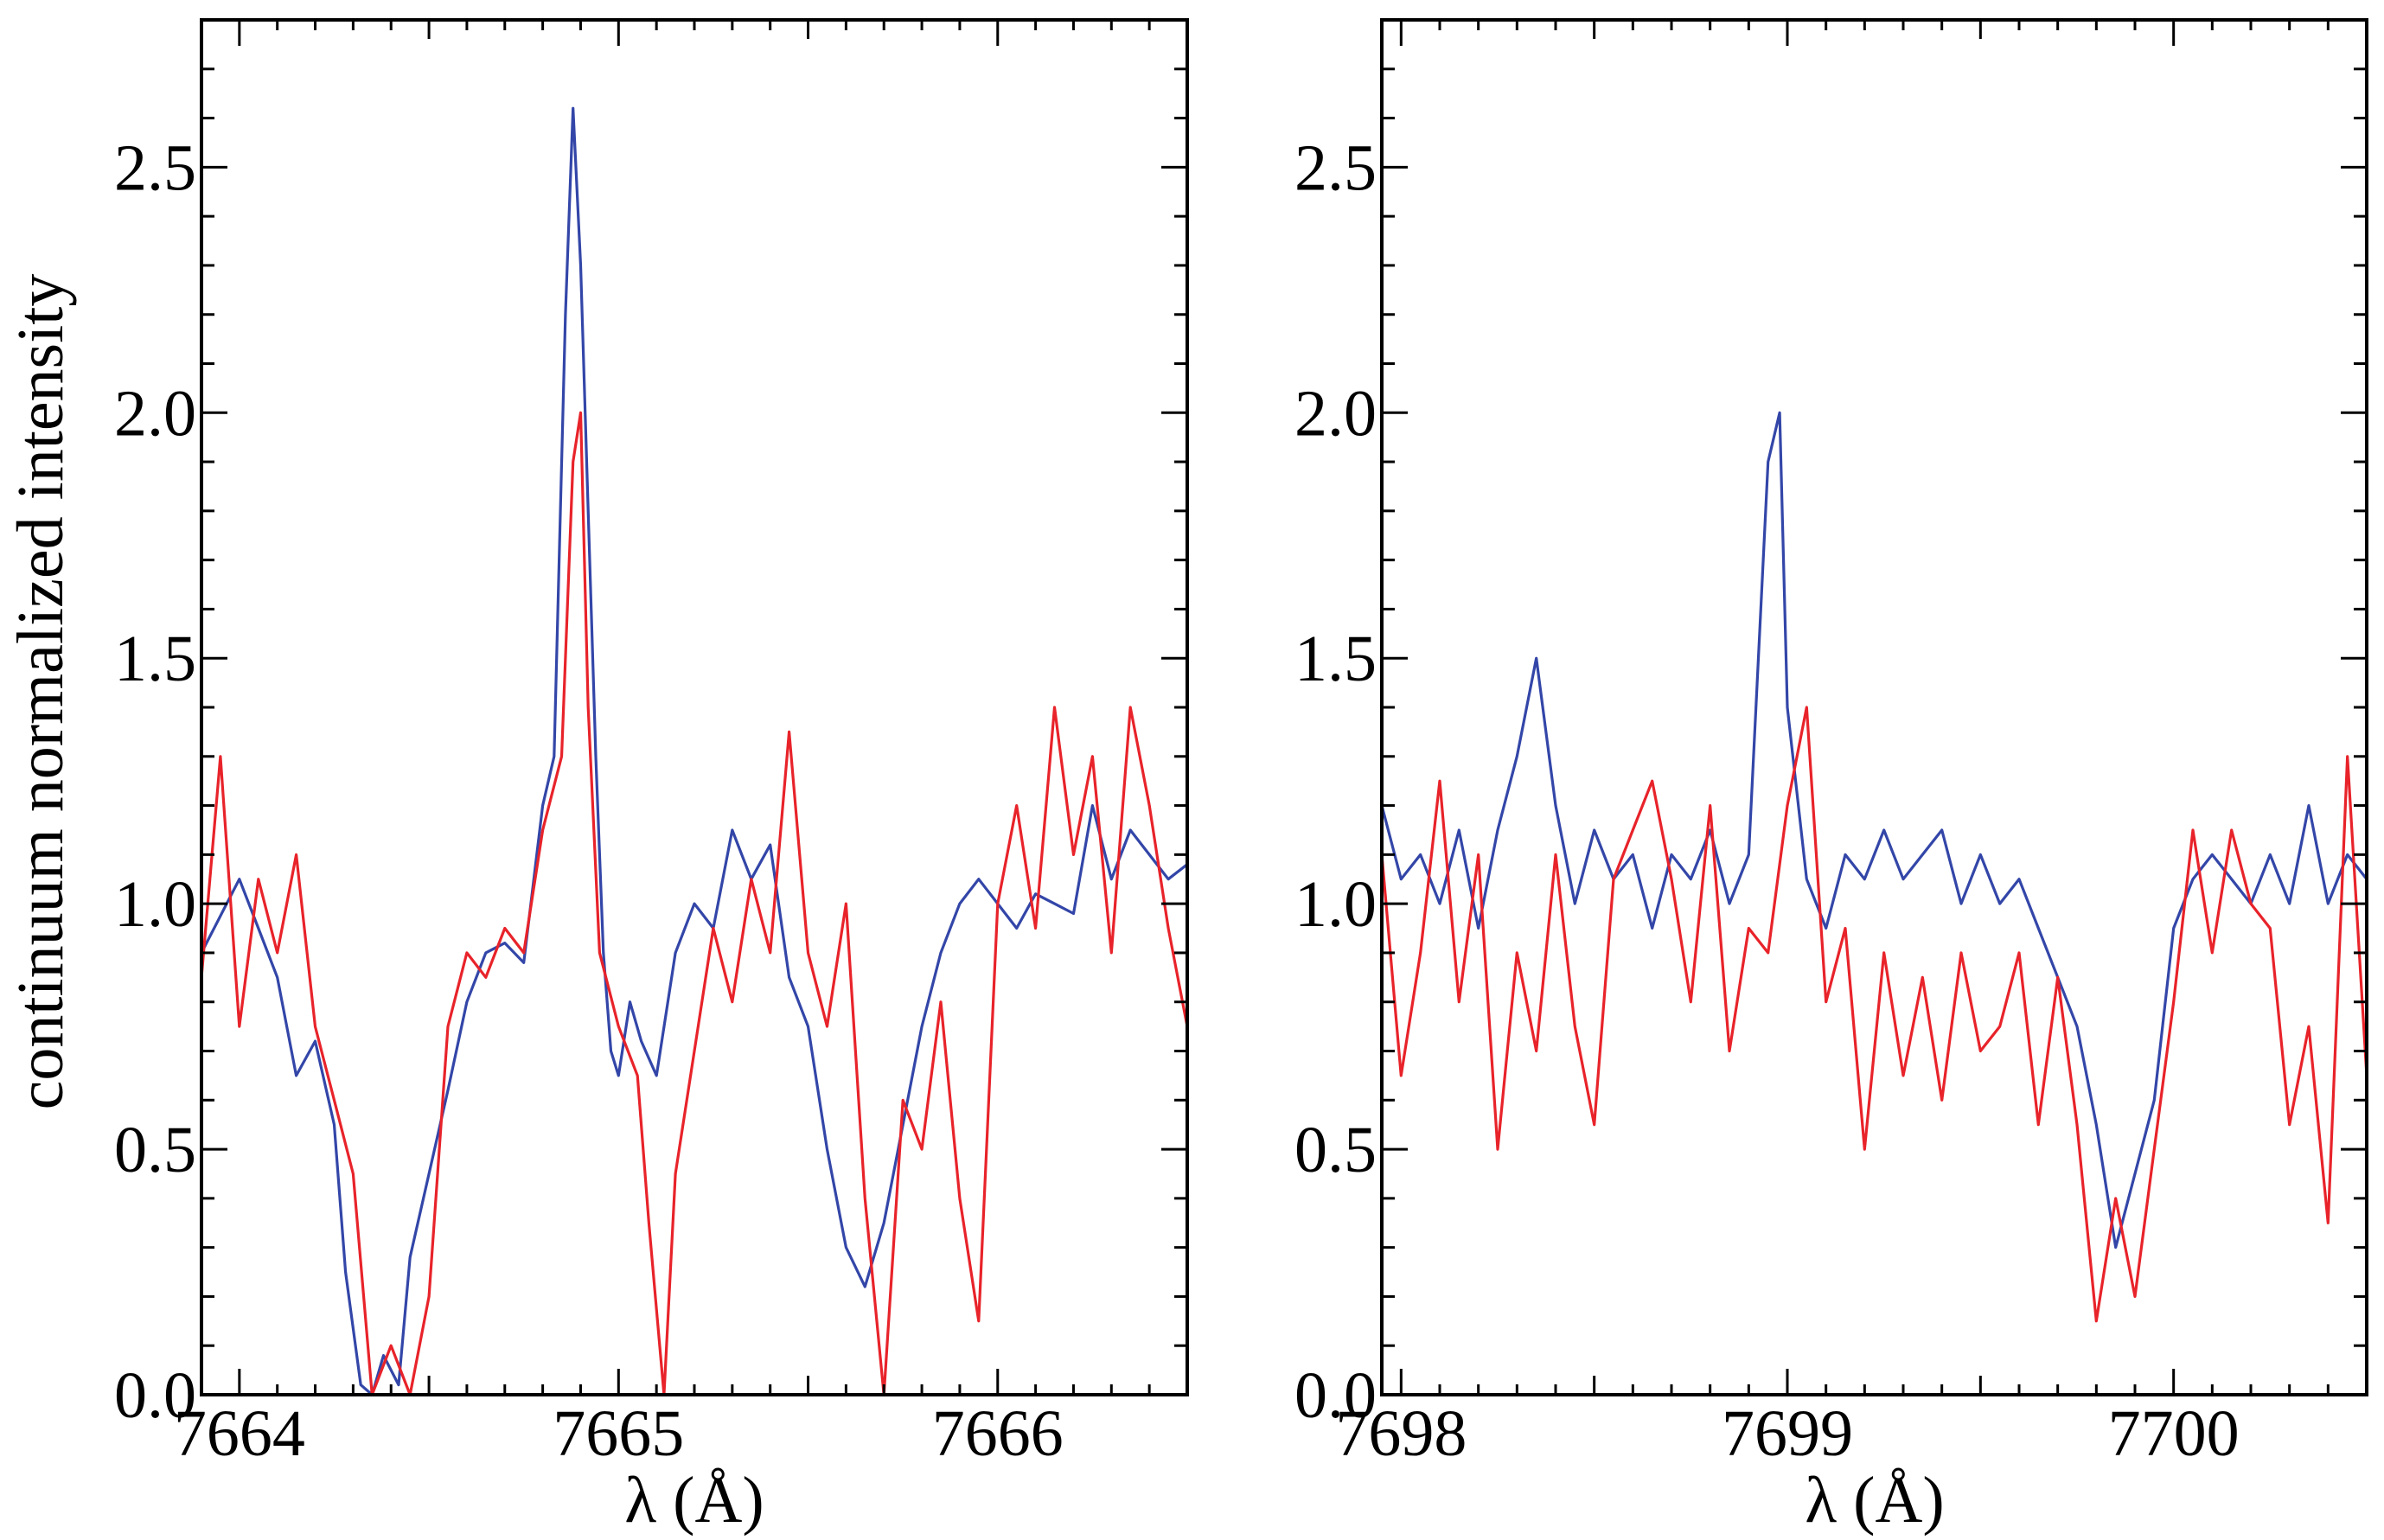 The image size is (2384, 1540). Describe the element at coordinates (2174, 1433) in the screenshot. I see `right-xtick-label: 7700` at that location.